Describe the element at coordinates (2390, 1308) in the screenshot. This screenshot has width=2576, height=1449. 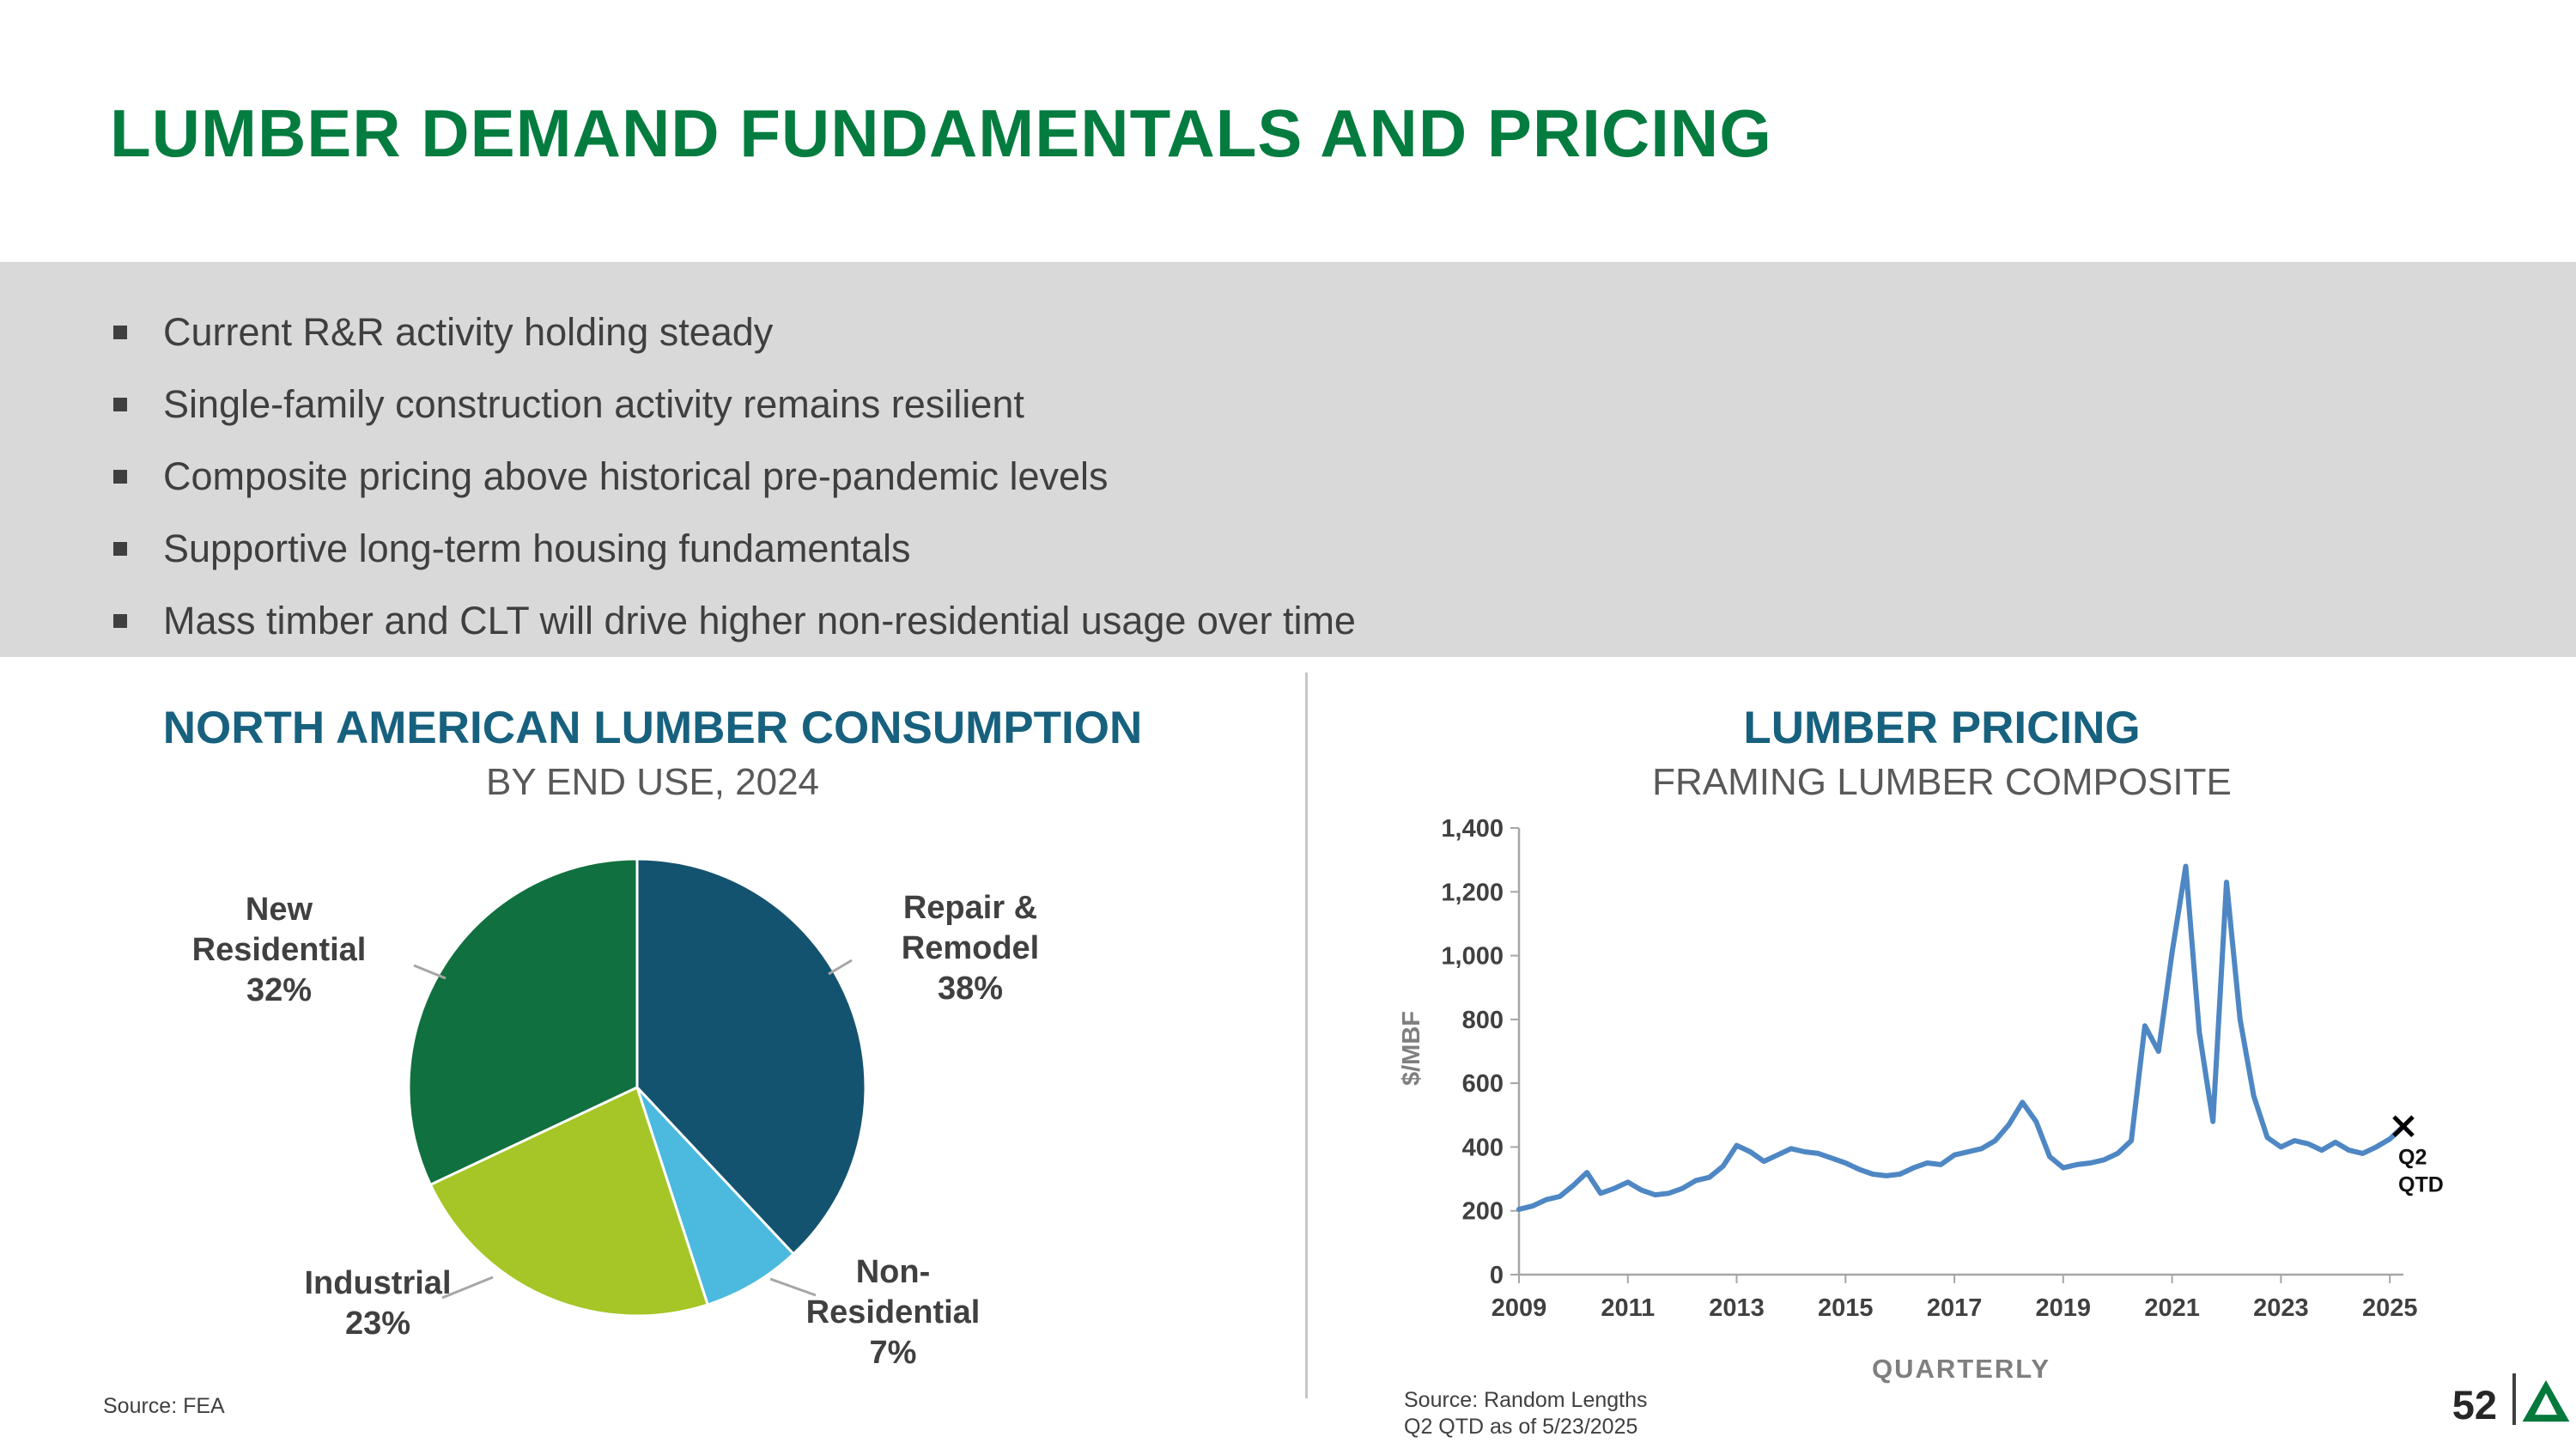
I see `x-tick-label: 2025` at that location.